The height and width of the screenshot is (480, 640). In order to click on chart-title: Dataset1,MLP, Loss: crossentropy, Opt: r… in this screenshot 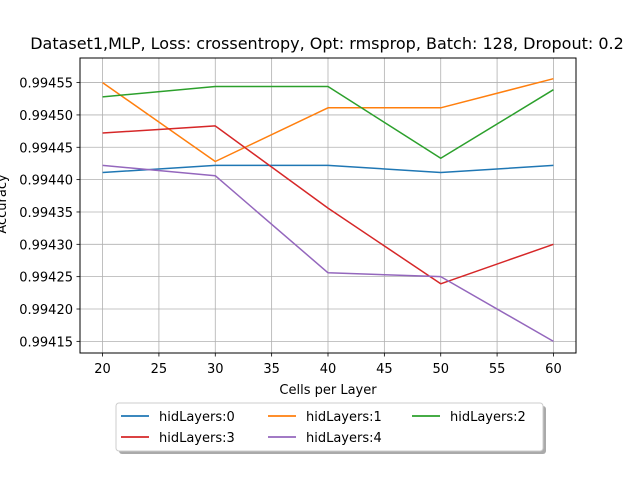, I will do `click(327, 43)`.